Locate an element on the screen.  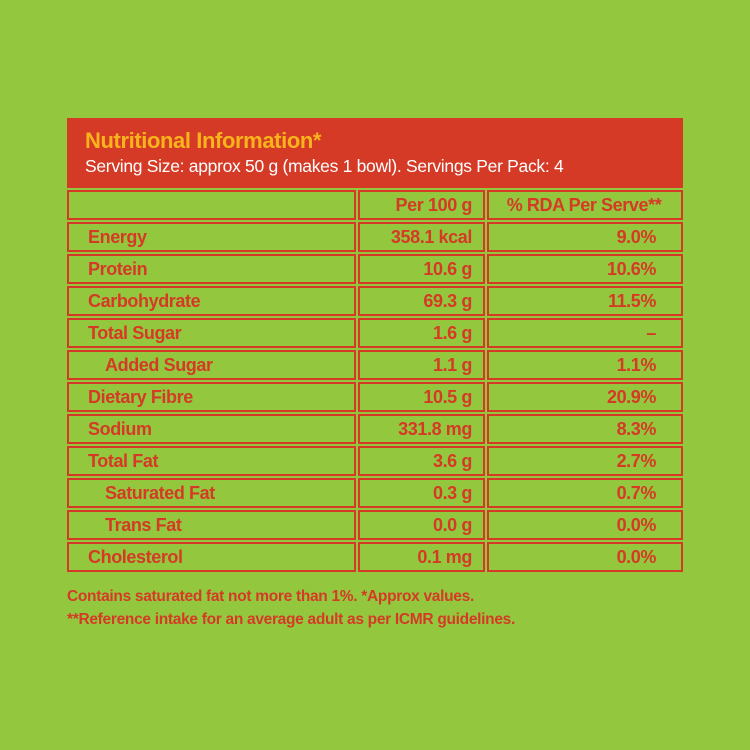
rda-per-serve-value: 2.7% is located at coordinates (585, 461).